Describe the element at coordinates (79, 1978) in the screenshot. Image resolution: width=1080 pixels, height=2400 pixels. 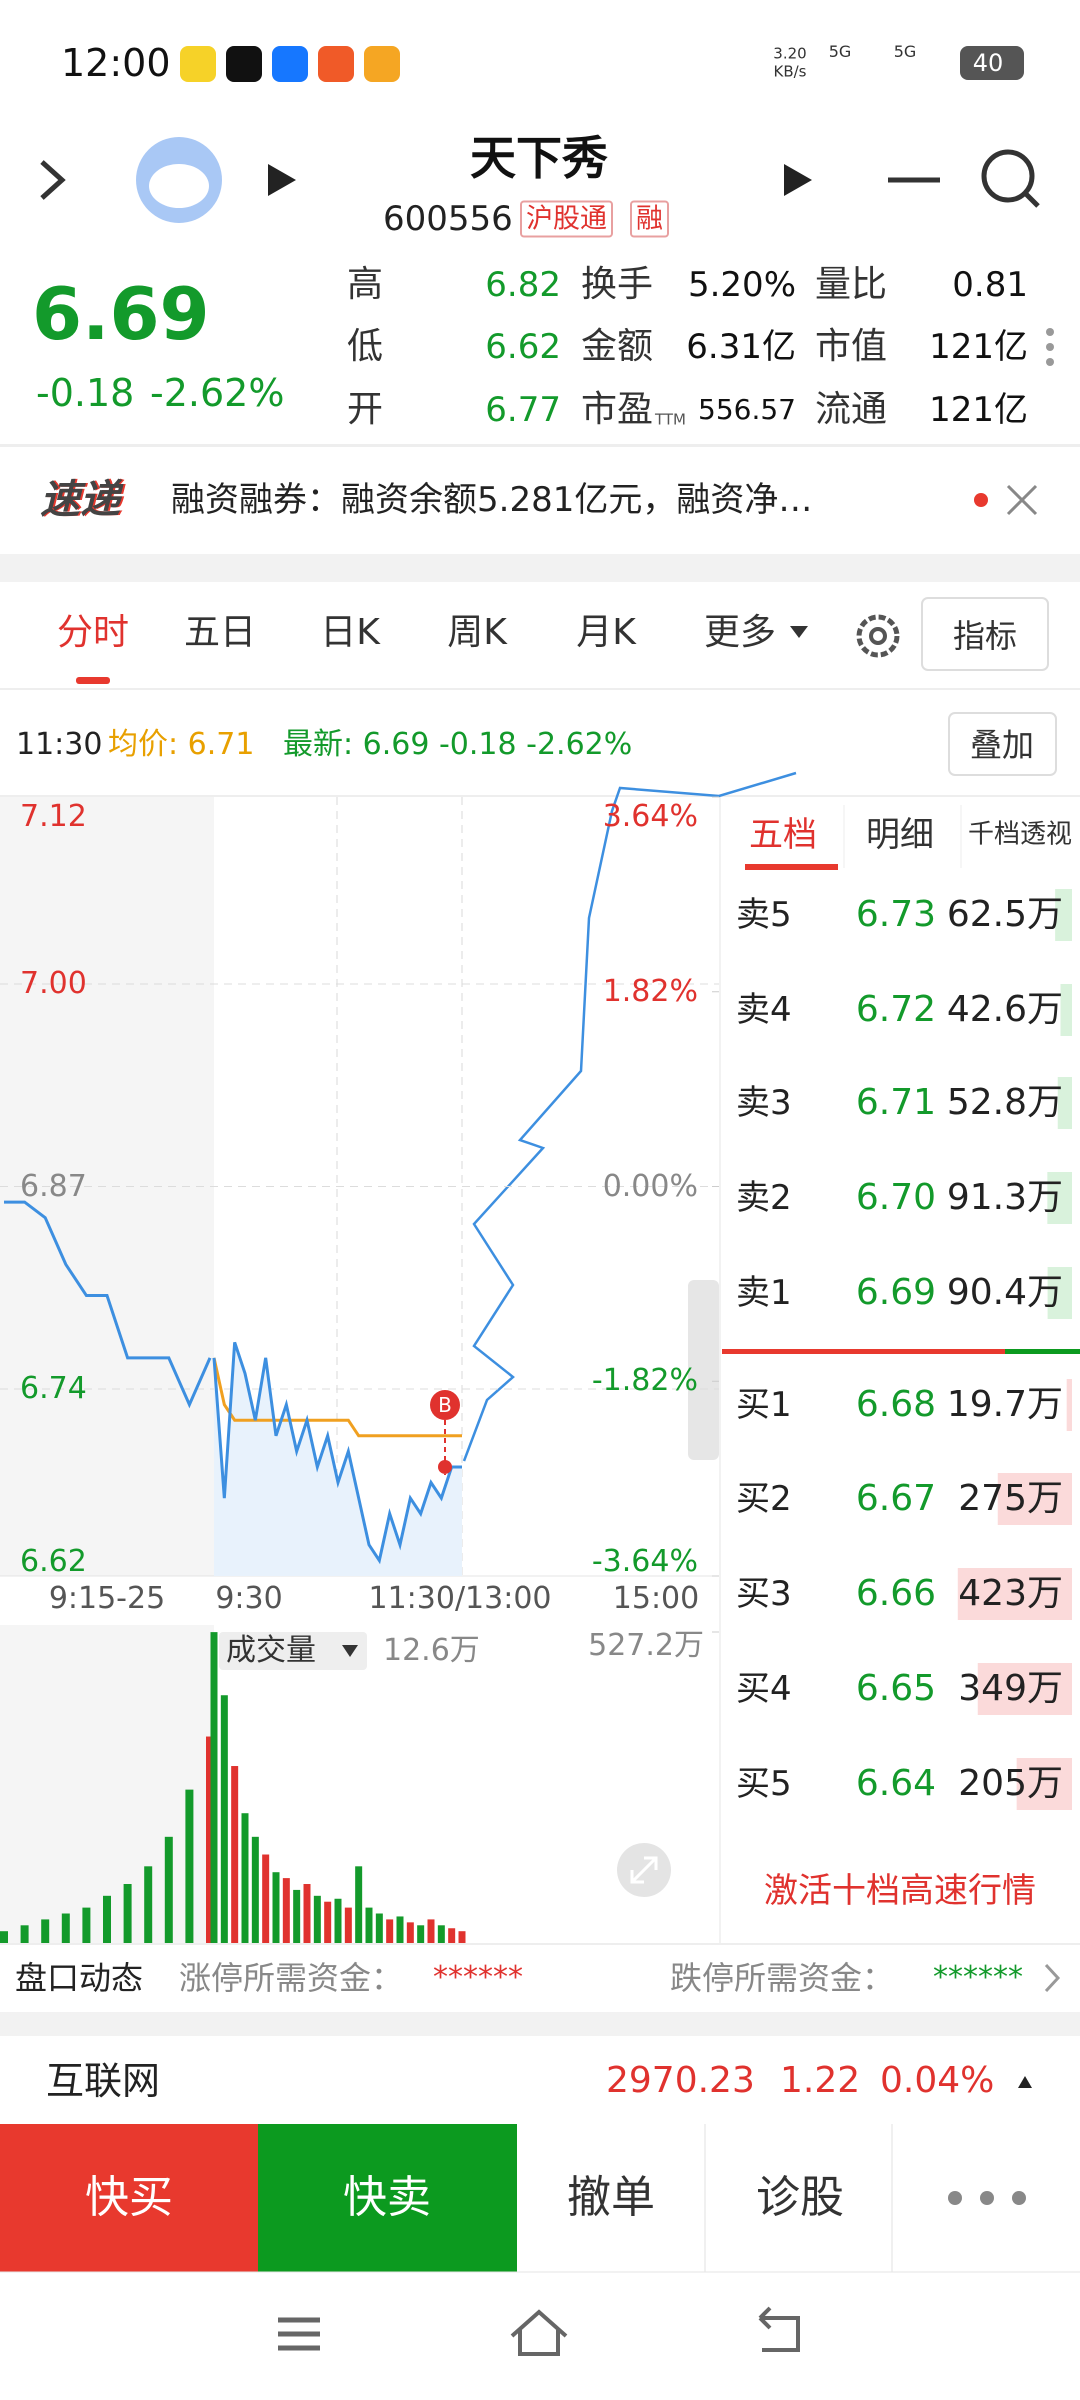
I see `flow-title: 盘口动态` at that location.